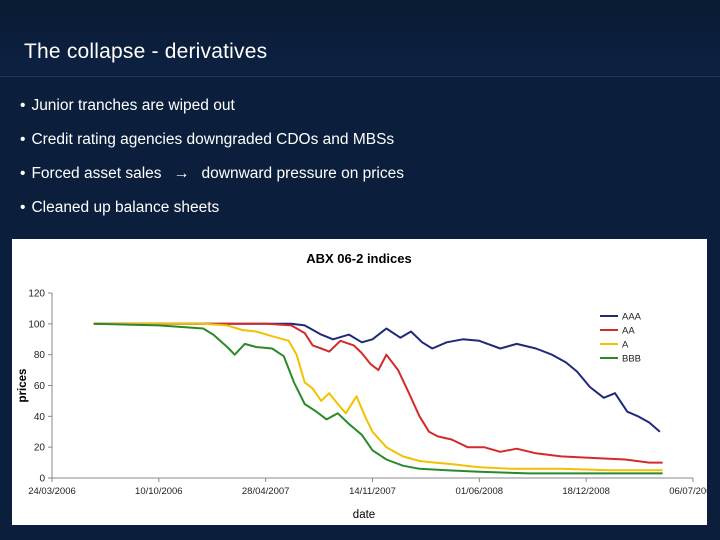  What do you see at coordinates (480, 491) in the screenshot?
I see `x-tick-label: 01/06/2008` at bounding box center [480, 491].